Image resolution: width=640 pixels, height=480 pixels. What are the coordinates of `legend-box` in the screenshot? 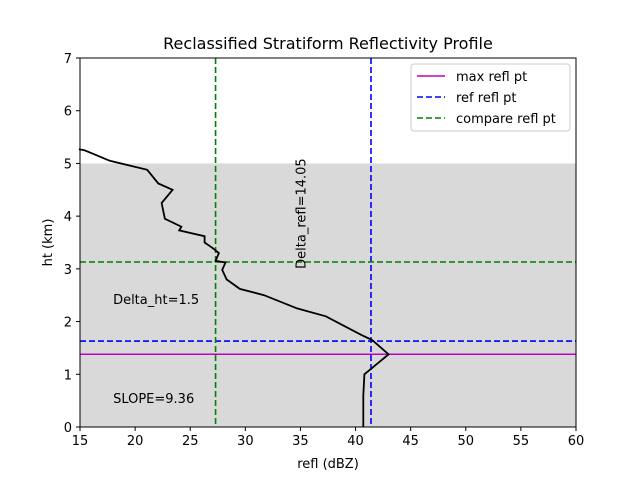 It's located at (490, 97).